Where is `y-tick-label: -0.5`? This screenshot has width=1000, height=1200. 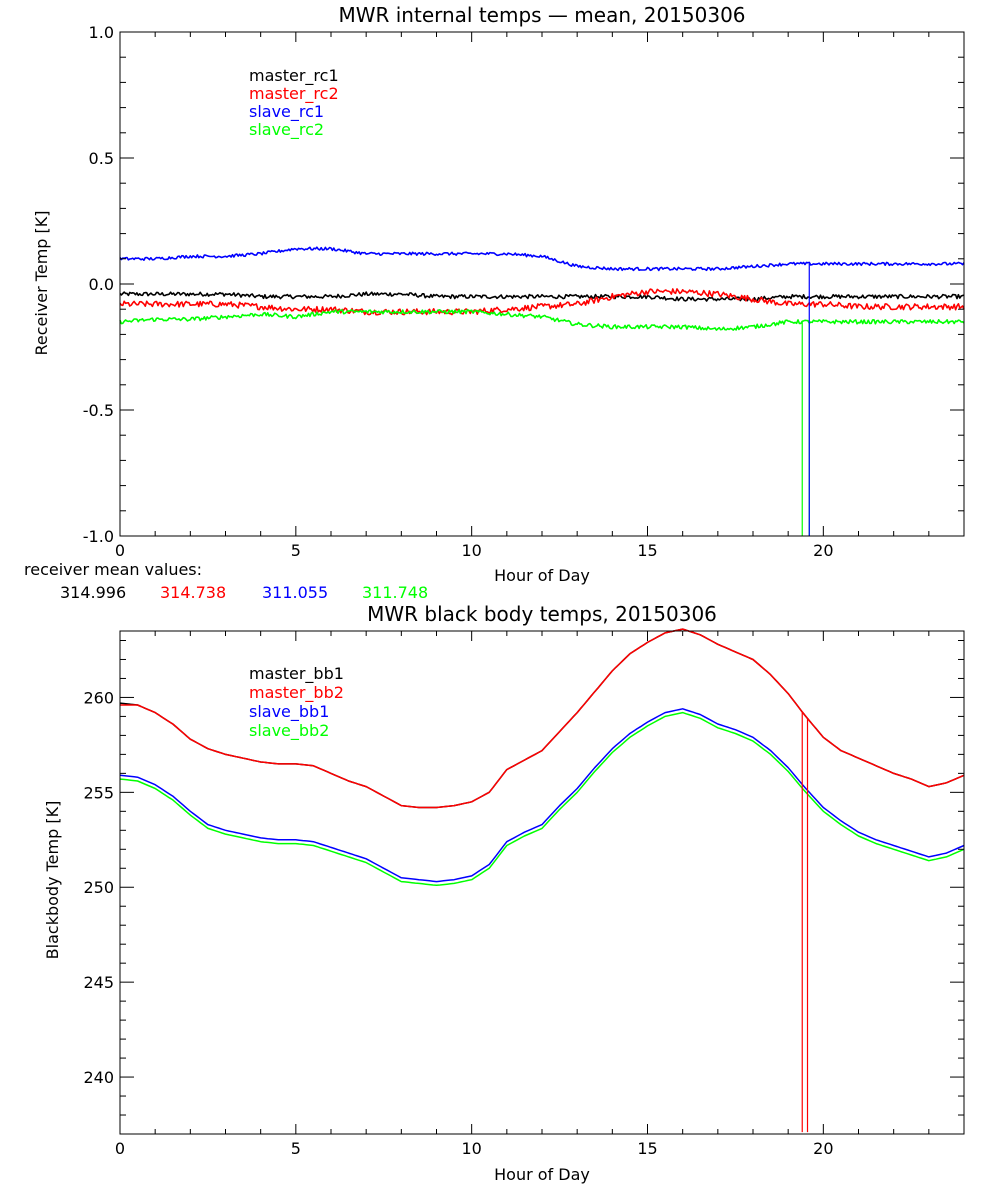 y-tick-label: -0.5 is located at coordinates (98, 410).